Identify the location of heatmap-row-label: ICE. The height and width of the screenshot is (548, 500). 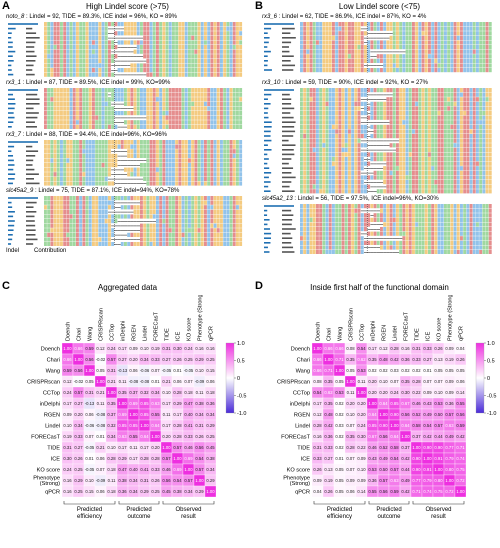
(56, 460).